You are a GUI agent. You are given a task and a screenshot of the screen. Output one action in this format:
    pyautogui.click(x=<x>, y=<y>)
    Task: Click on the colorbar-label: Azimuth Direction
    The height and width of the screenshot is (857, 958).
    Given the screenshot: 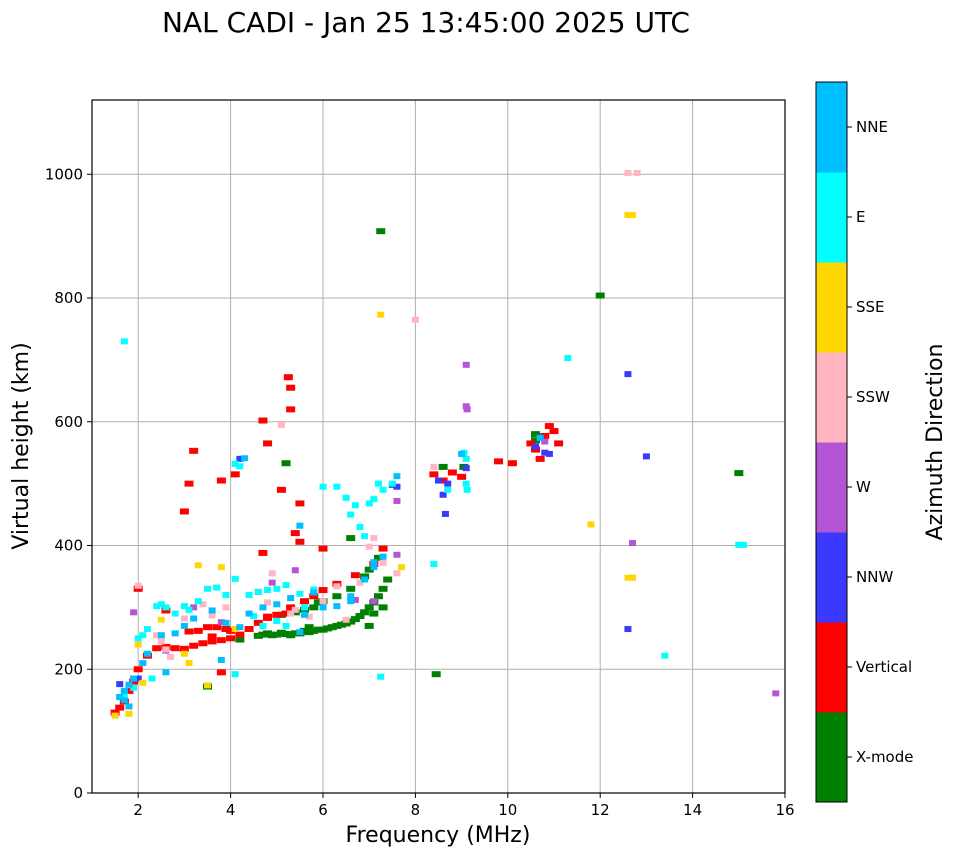 What is the action you would take?
    pyautogui.click(x=935, y=441)
    